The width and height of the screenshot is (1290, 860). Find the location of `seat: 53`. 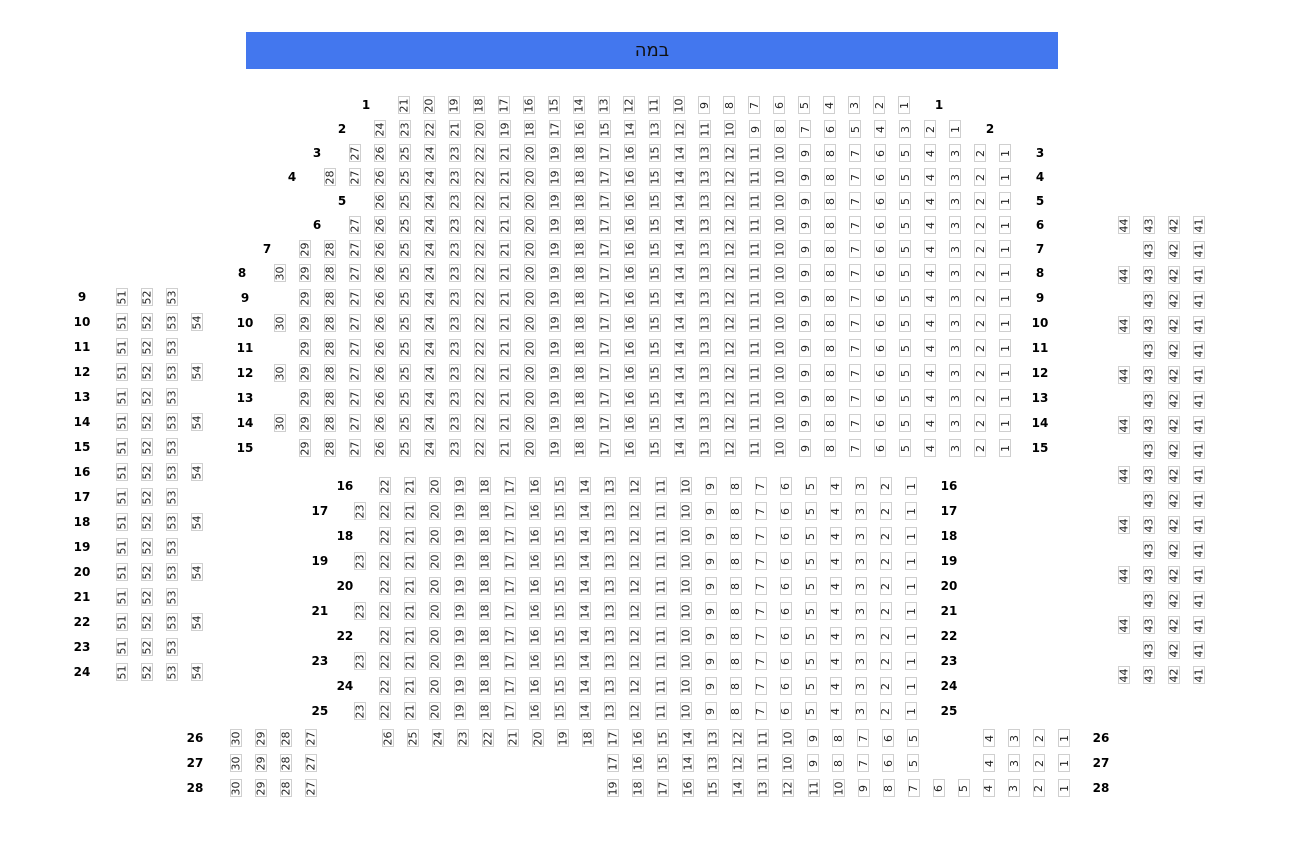

seat: 53 is located at coordinates (172, 522).